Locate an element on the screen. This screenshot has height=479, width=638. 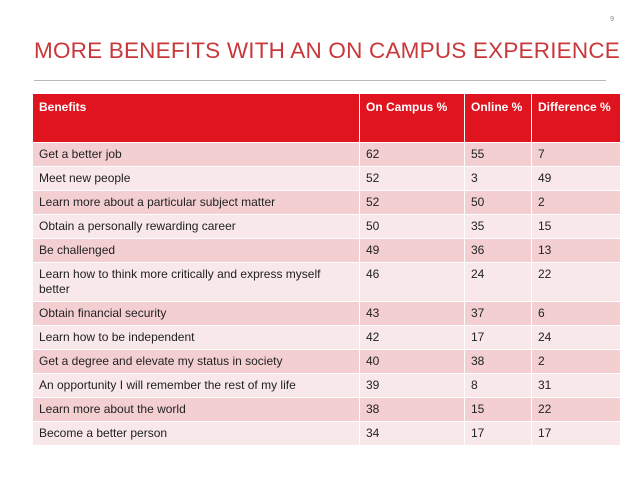
table-row: Be challenged 49 36 13 is located at coordinates (326, 250).